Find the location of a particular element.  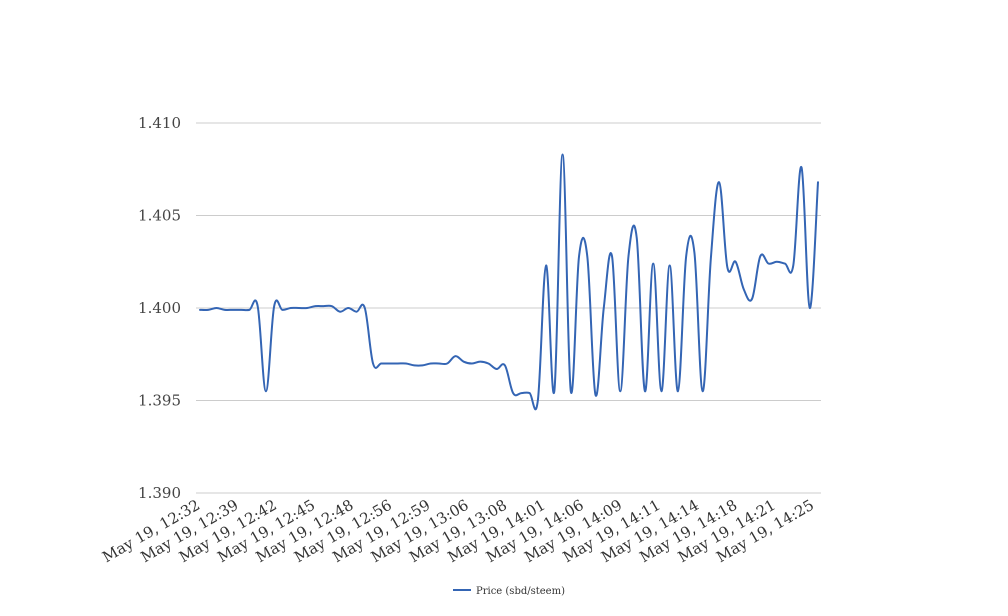

y-tick-label: 1.410 is located at coordinates (159, 123).